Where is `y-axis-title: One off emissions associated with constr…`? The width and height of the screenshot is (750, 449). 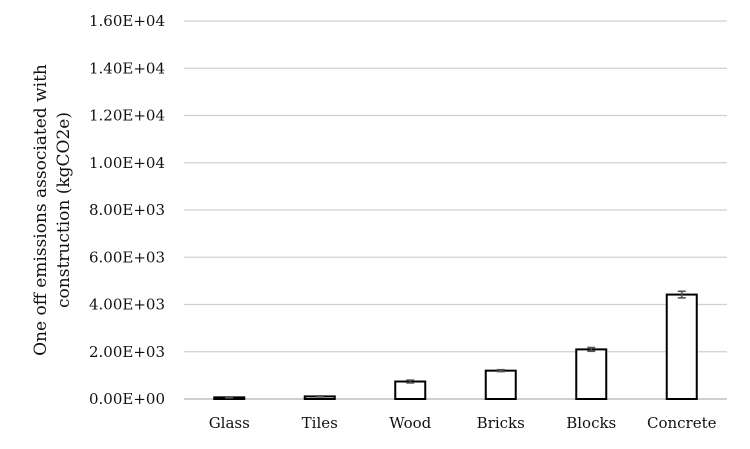 y-axis-title: One off emissions associated with constr… is located at coordinates (52, 210).